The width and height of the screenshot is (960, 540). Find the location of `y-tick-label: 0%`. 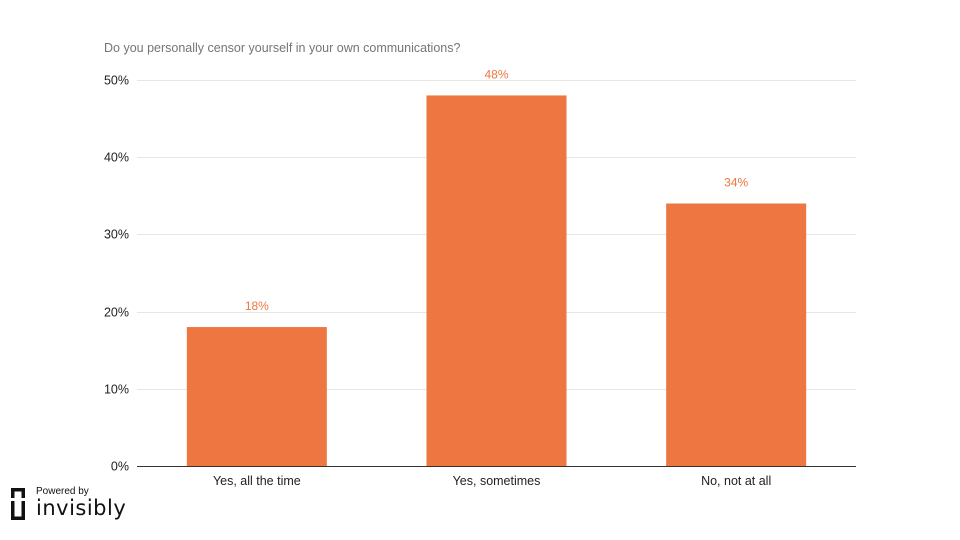

y-tick-label: 0% is located at coordinates (120, 467).